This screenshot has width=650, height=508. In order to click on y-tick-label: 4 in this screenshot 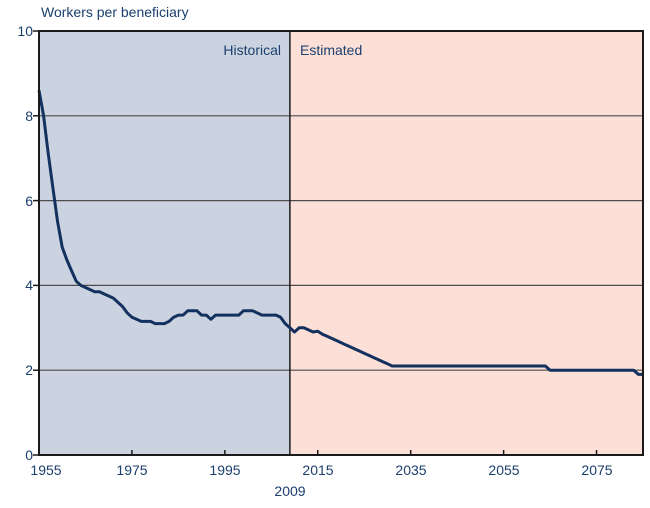, I will do `click(29, 285)`.